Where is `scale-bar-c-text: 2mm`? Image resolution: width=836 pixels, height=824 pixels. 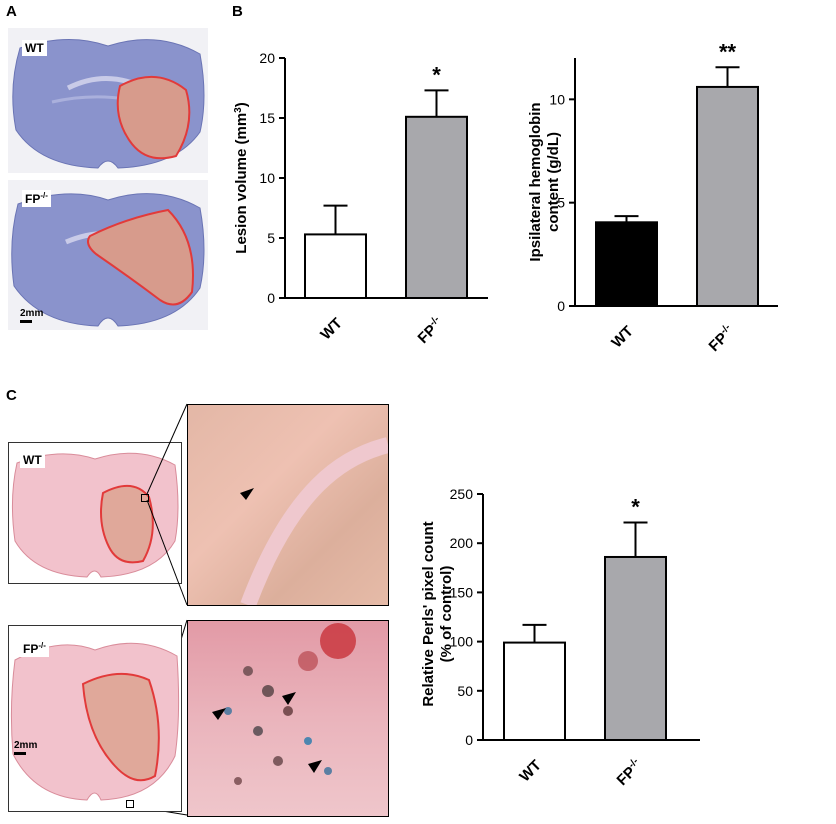
scale-bar-c-text: 2mm is located at coordinates (26, 745).